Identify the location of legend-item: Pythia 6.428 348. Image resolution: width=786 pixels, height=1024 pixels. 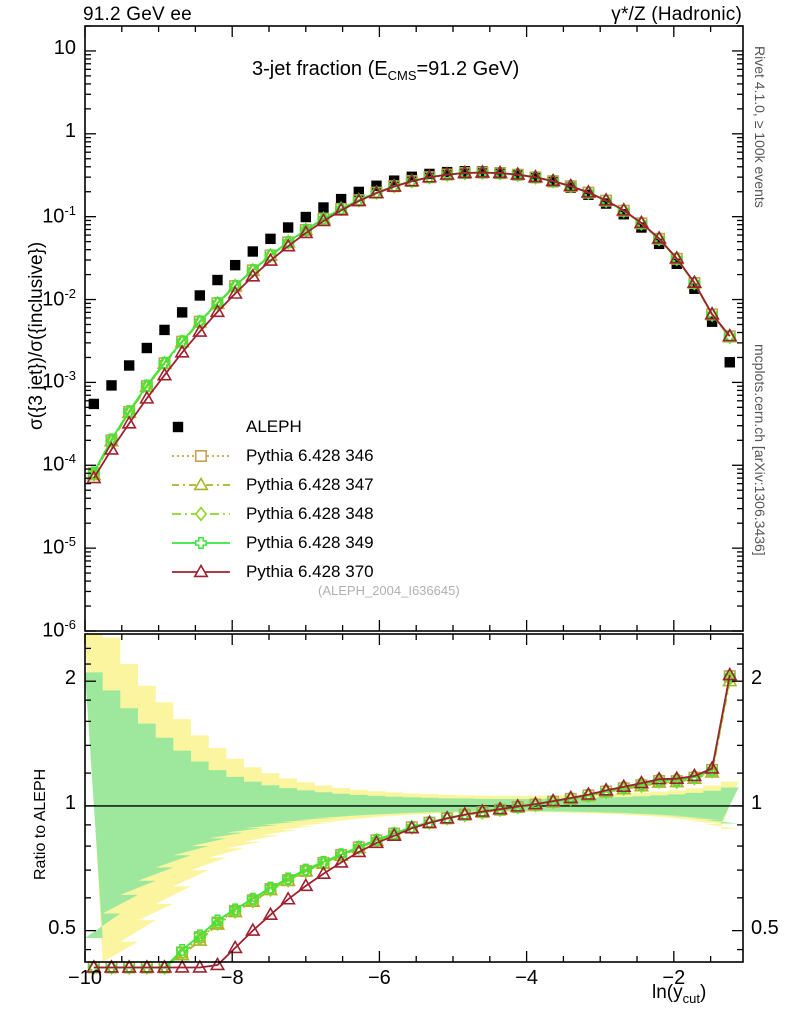
(272, 513).